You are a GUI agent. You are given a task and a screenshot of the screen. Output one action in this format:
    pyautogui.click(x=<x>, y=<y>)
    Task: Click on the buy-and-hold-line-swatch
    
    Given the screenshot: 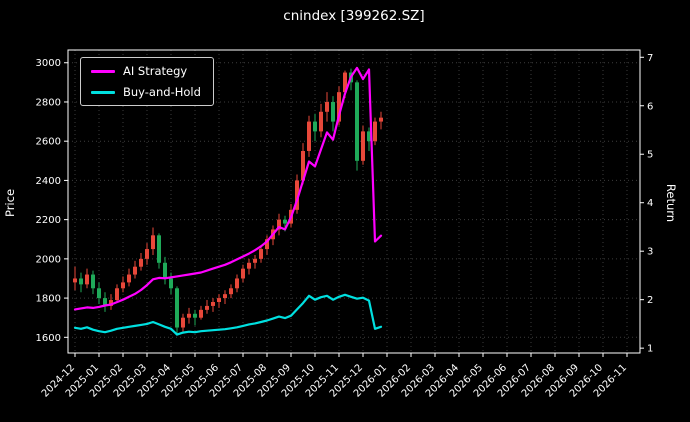 What is the action you would take?
    pyautogui.click(x=103, y=92)
    